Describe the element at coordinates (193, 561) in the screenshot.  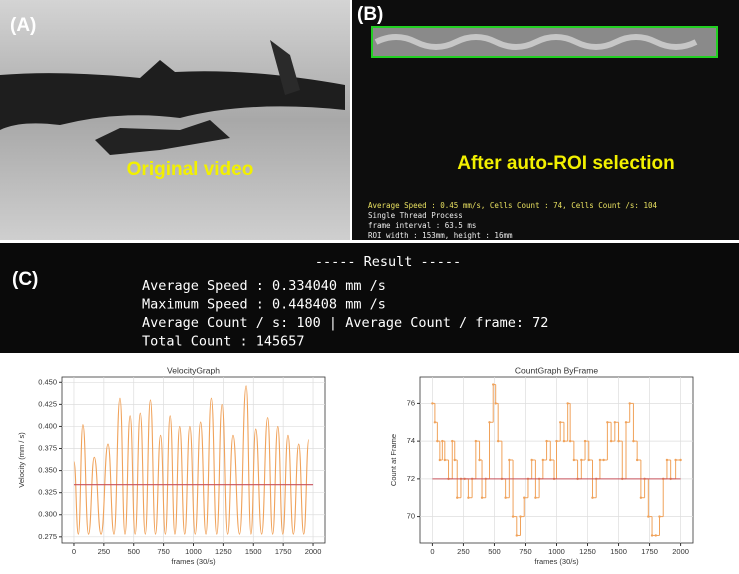
I see `x-axis-label: frames (30/s)` at that location.